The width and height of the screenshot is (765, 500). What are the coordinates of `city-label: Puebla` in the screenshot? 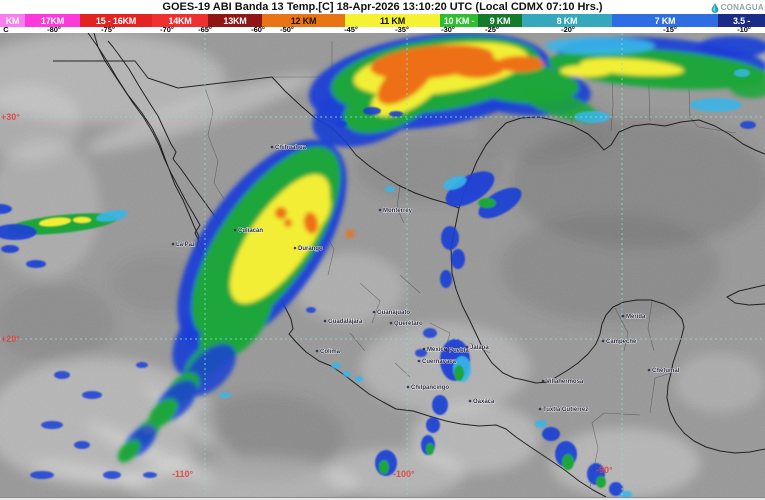 It's located at (459, 351).